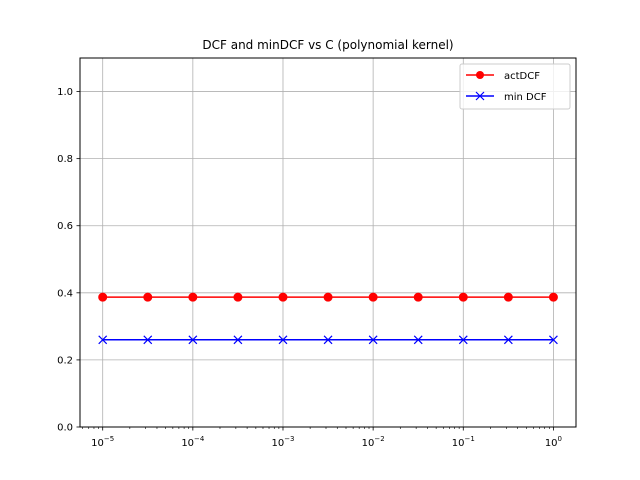  I want to click on x-tick-label-exponent: 0, so click(560, 439).